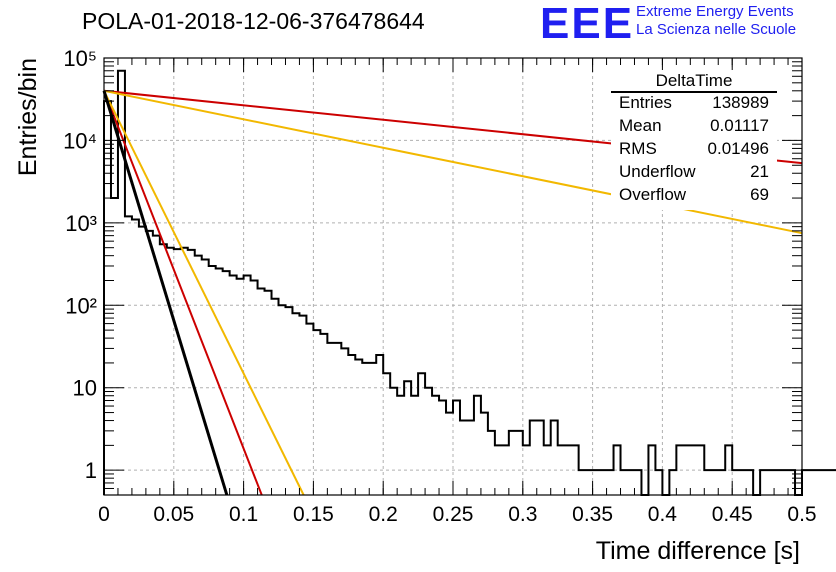 The image size is (836, 572). What do you see at coordinates (80, 58) in the screenshot?
I see `y-tick-label: 10⁵` at bounding box center [80, 58].